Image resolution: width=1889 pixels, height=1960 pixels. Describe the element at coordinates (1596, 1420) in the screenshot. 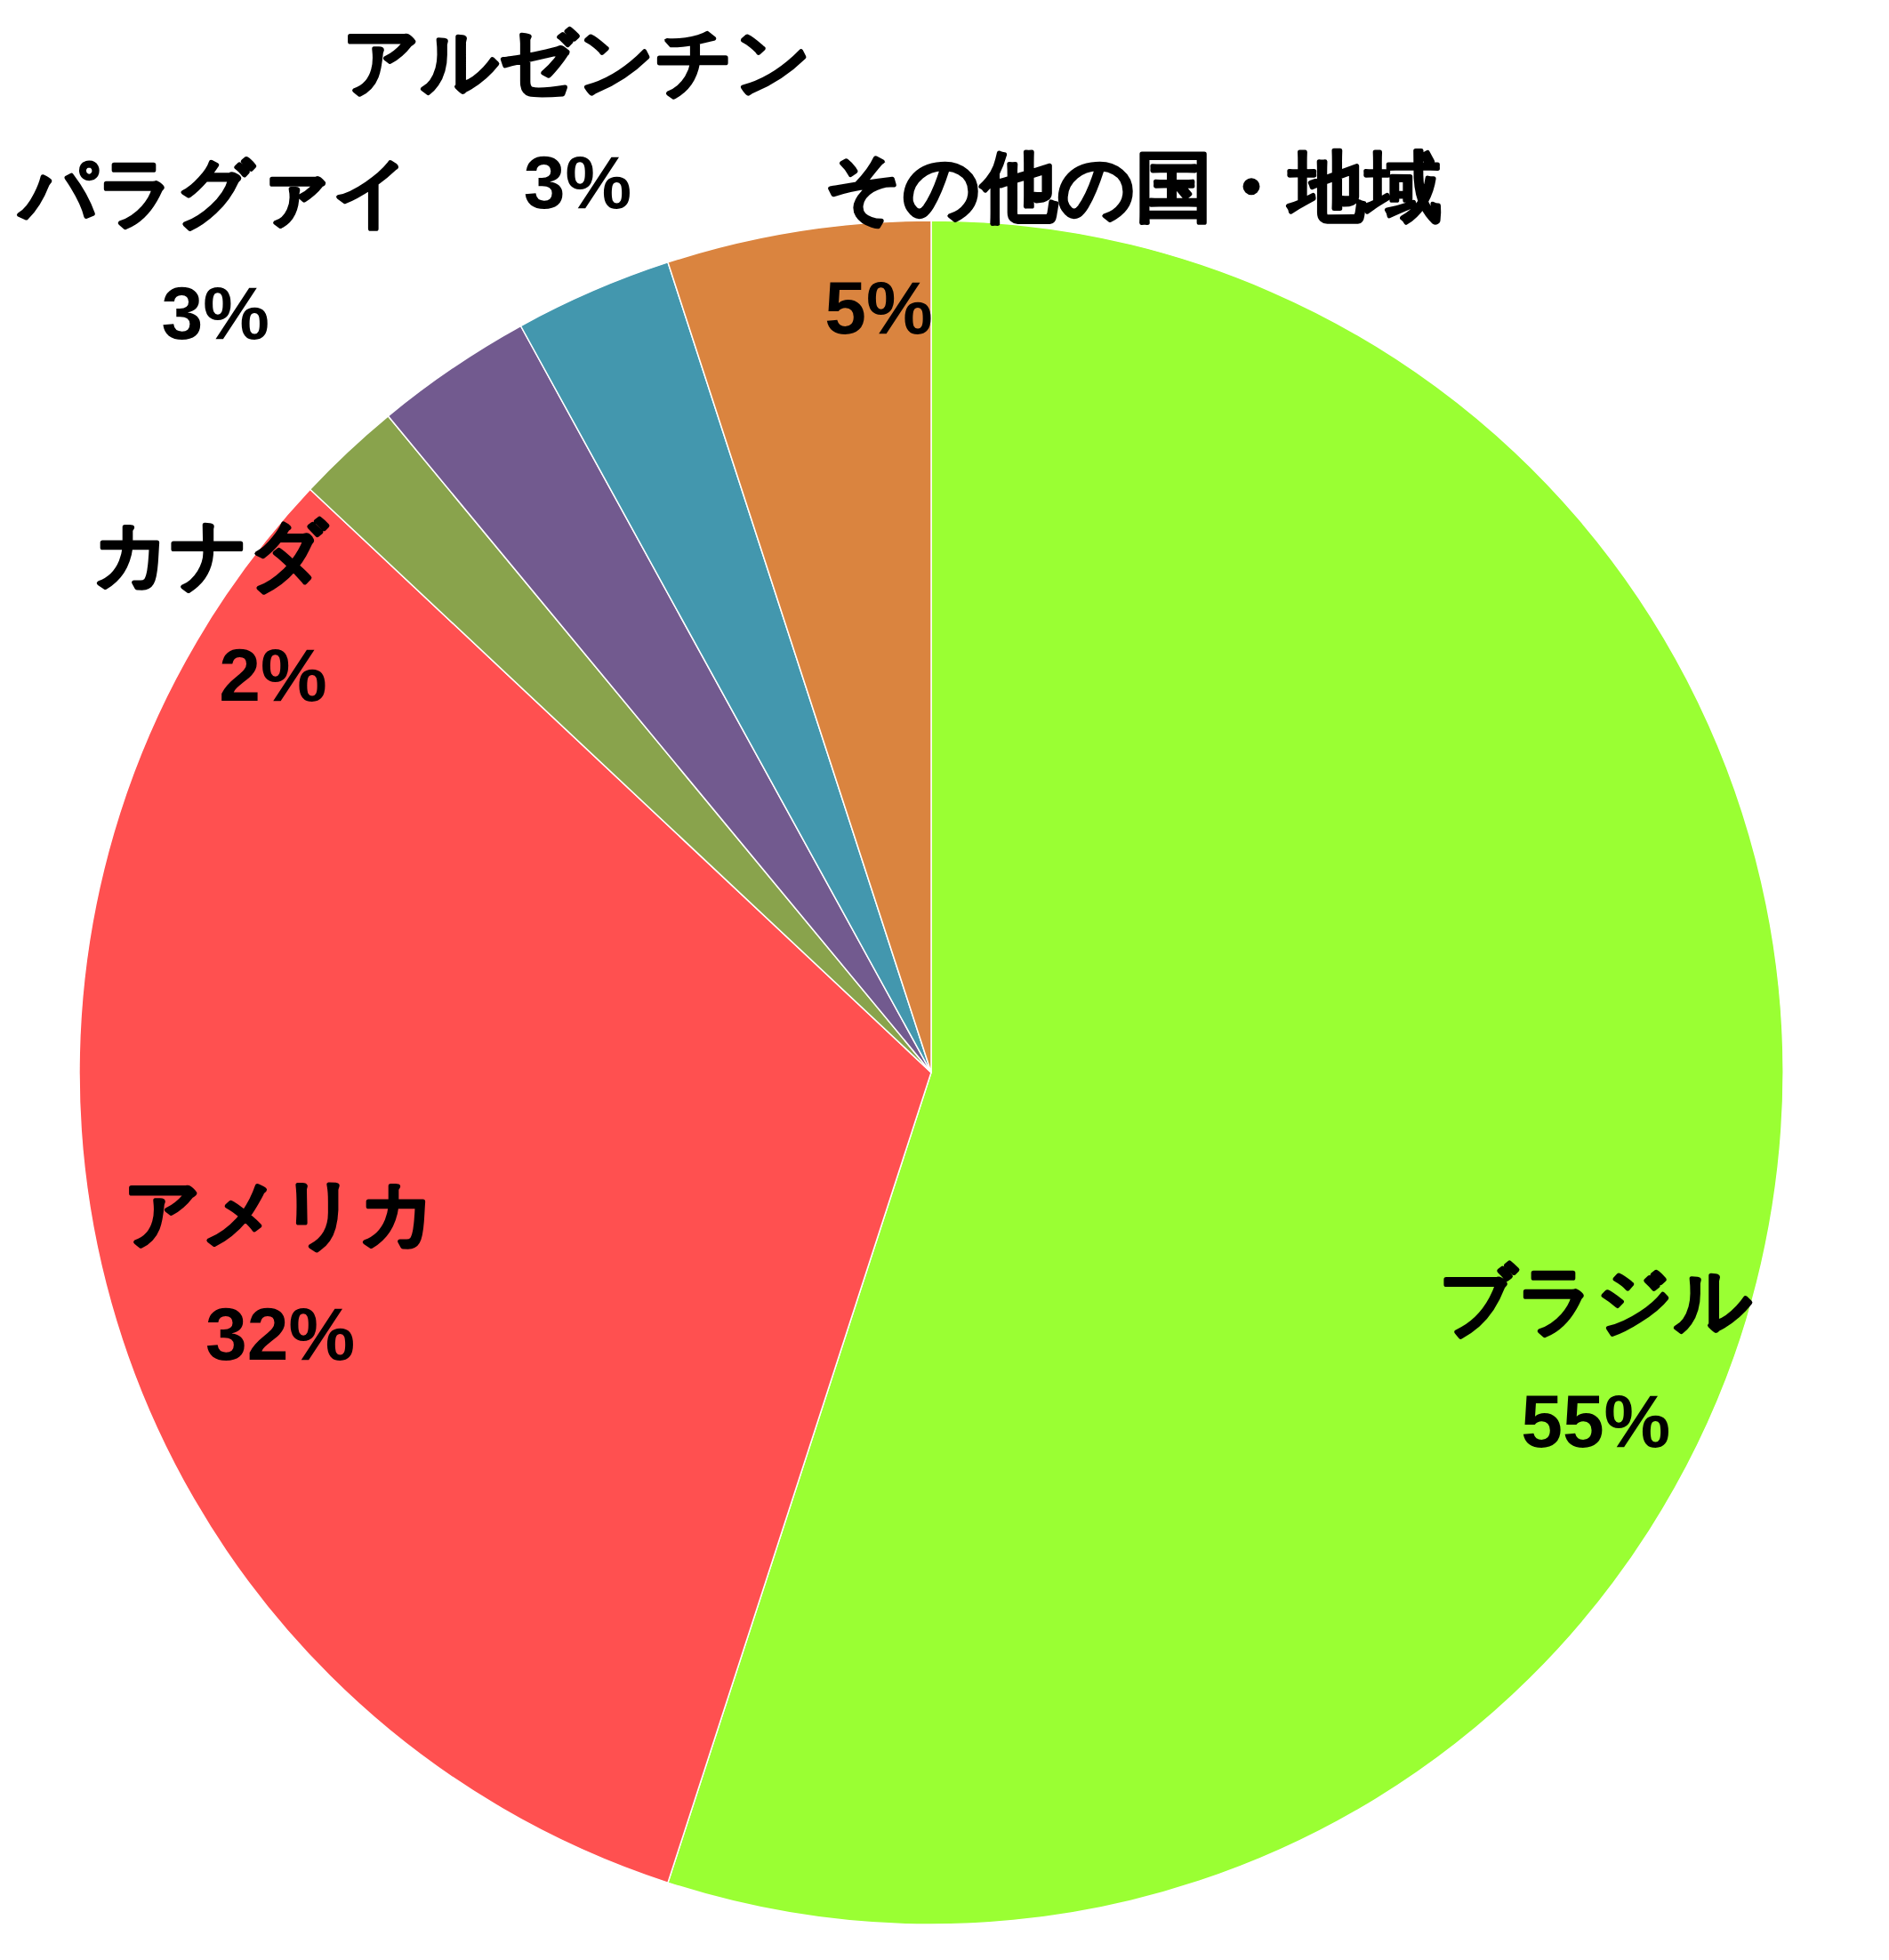

I see `data-label: 55%` at that location.